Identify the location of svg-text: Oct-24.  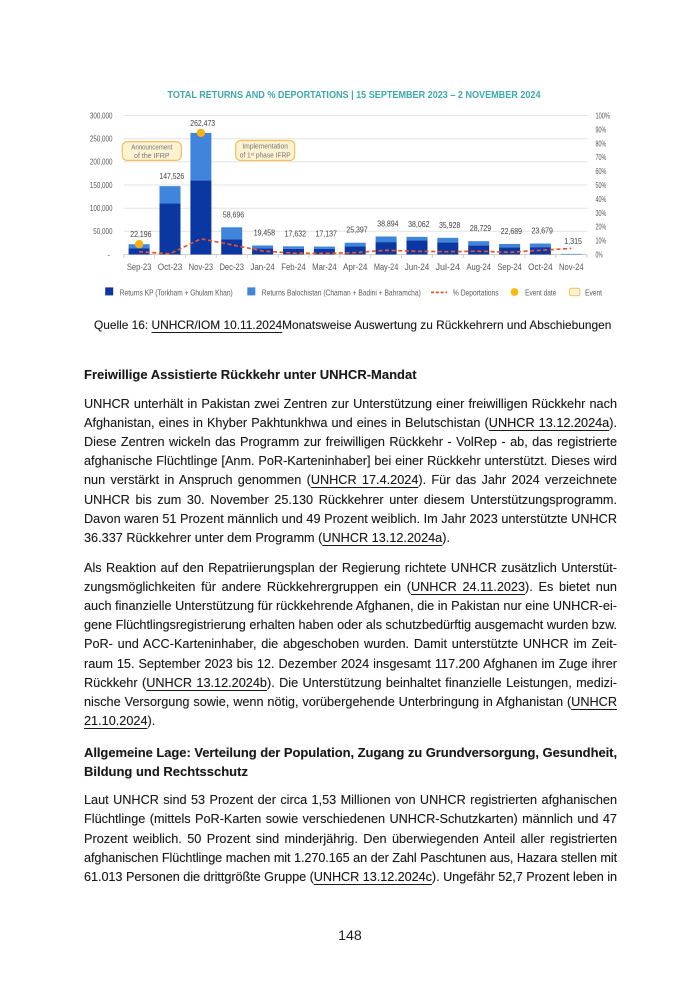
(540, 267).